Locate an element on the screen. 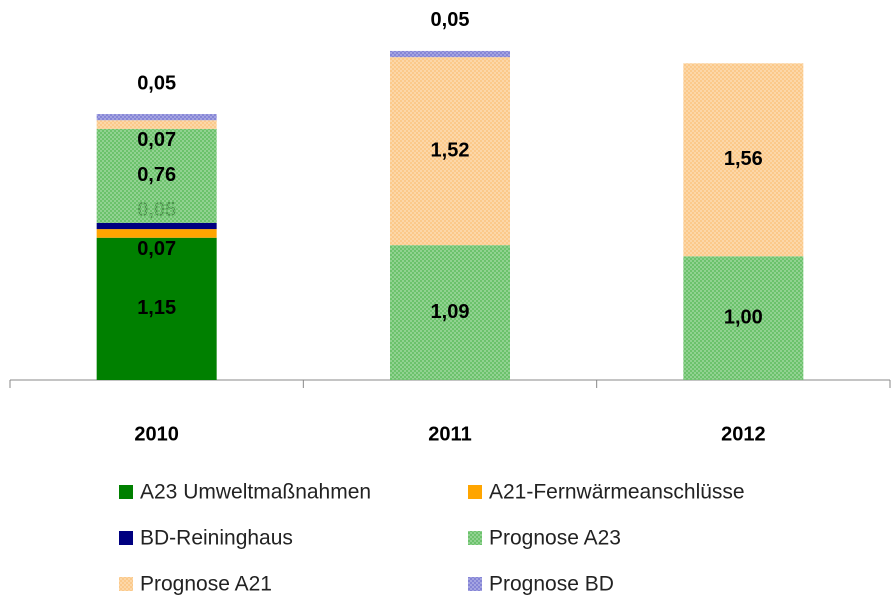 The width and height of the screenshot is (893, 597). data-label: 1,09 is located at coordinates (450, 312).